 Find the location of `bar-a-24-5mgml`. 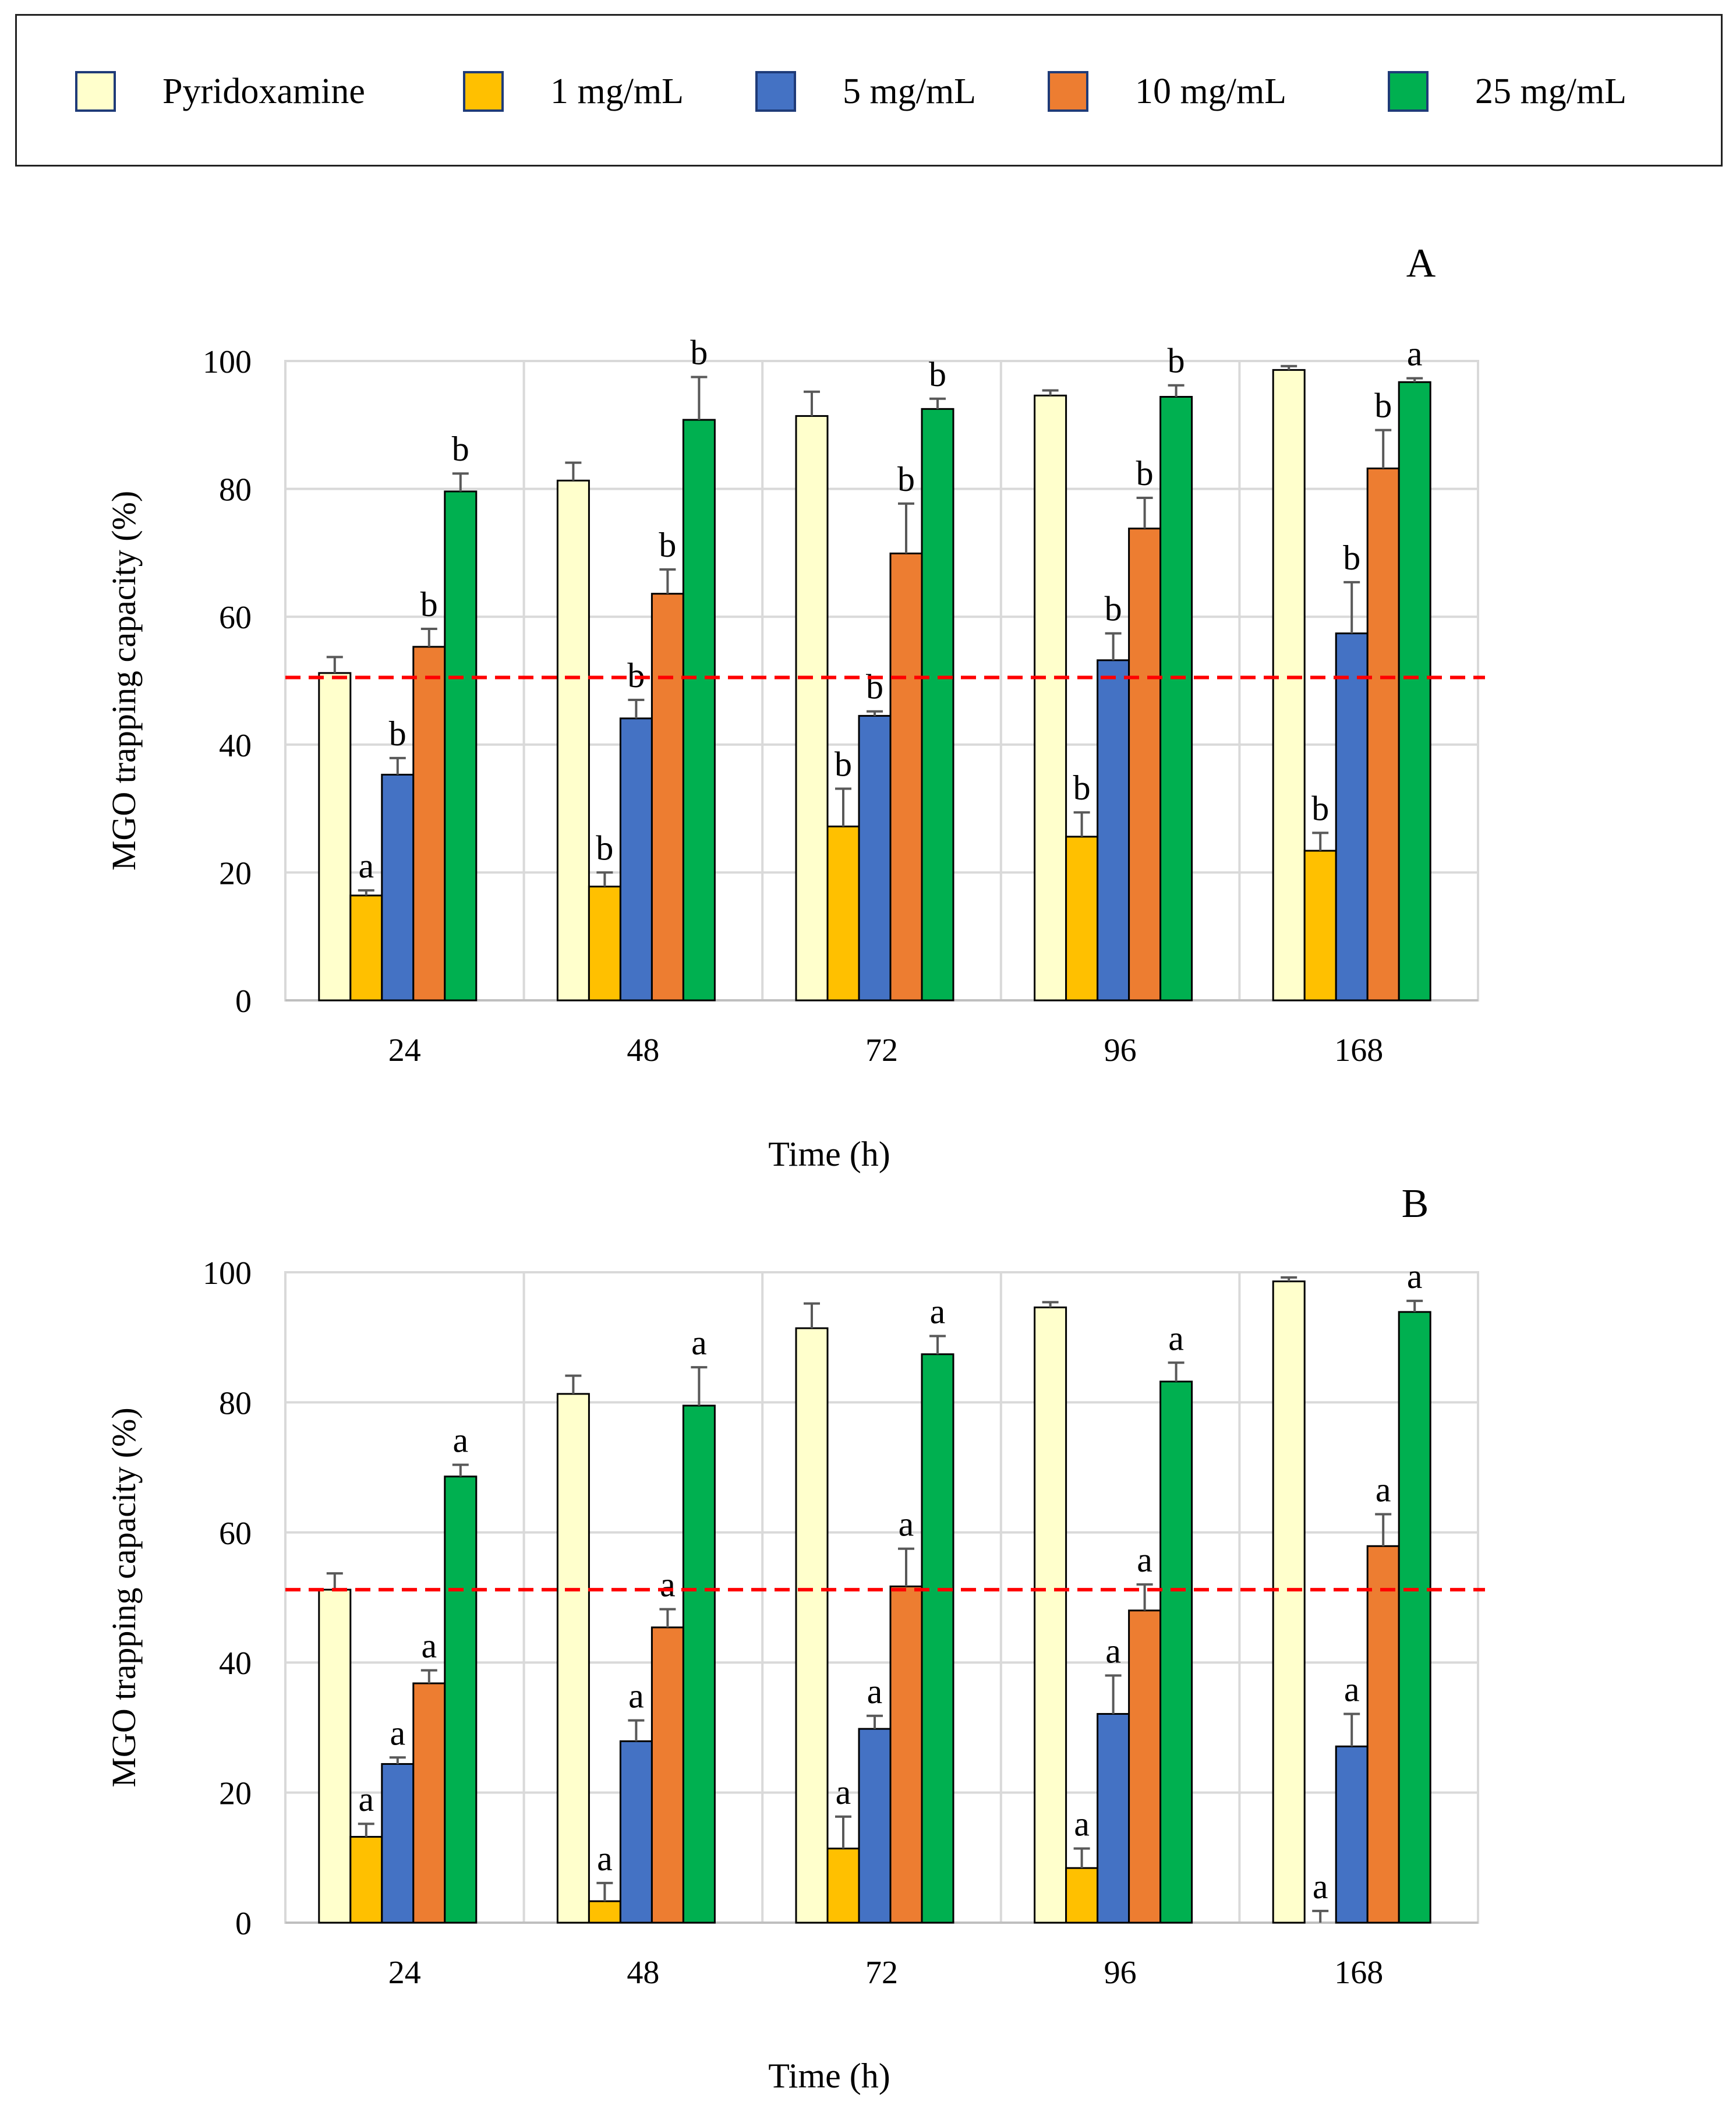

bar-a-24-5mgml is located at coordinates (398, 888).